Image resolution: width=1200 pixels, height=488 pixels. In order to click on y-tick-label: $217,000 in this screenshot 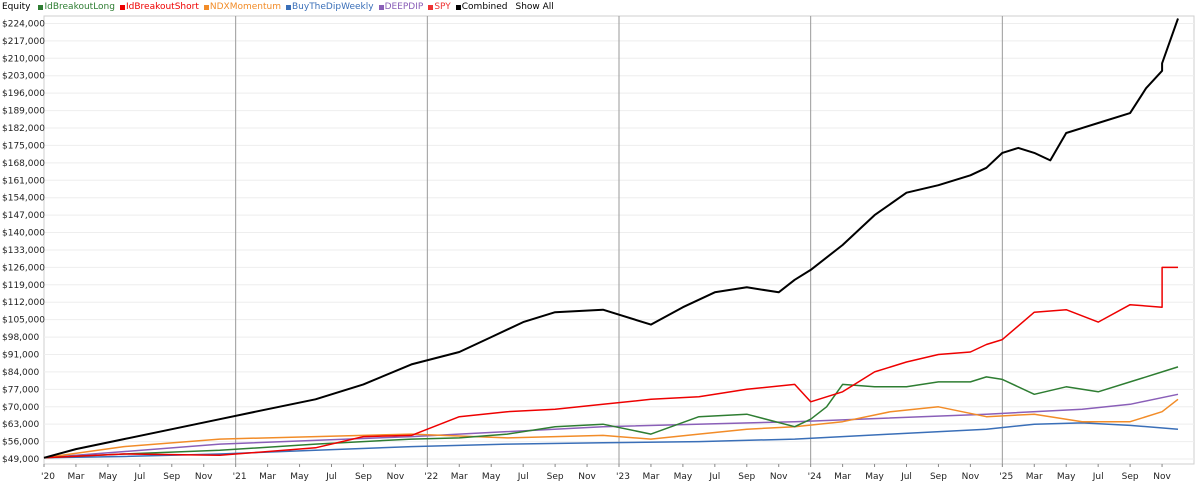, I will do `click(23, 42)`.